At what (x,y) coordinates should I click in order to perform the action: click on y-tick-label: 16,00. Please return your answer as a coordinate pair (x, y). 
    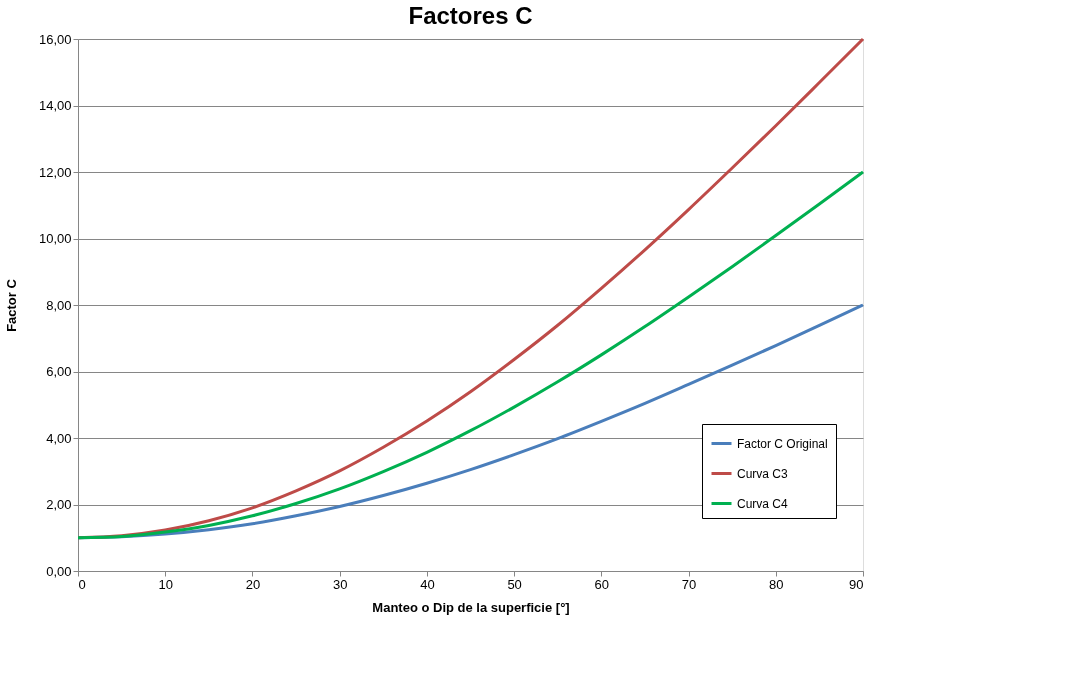
    Looking at the image, I should click on (55, 39).